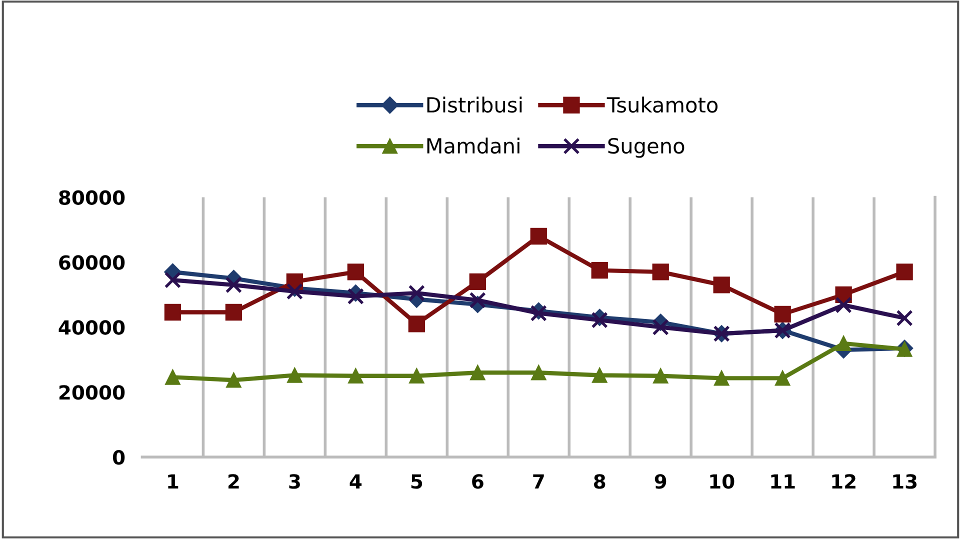 Image resolution: width=961 pixels, height=539 pixels. I want to click on y-tick-label: 80000, so click(92, 197).